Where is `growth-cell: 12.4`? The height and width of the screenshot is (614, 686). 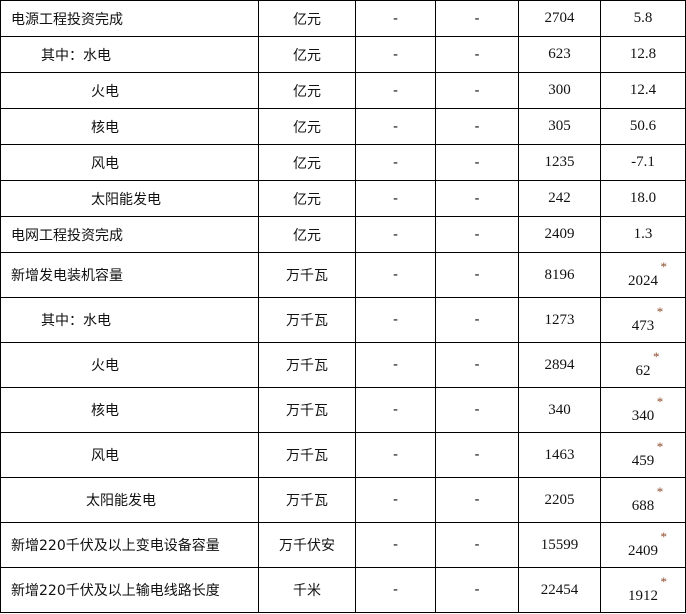
growth-cell: 12.4 is located at coordinates (643, 90).